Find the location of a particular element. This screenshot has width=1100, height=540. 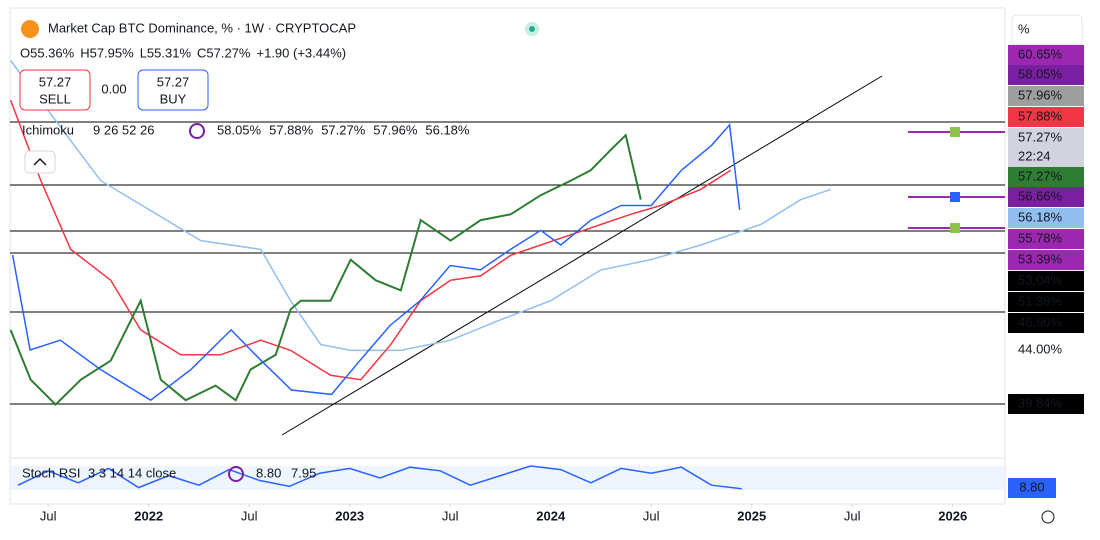

ohlc-item: O55.36% is located at coordinates (47, 52).